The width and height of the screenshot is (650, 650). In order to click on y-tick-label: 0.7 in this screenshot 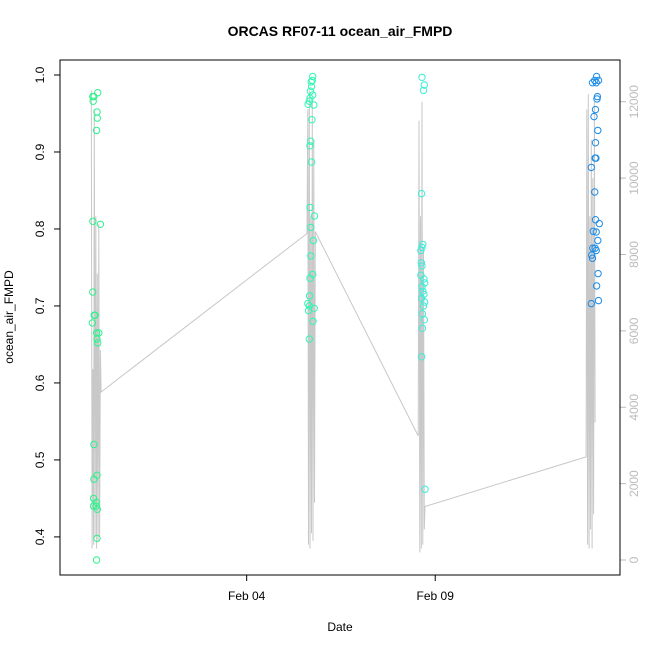, I will do `click(40, 305)`.